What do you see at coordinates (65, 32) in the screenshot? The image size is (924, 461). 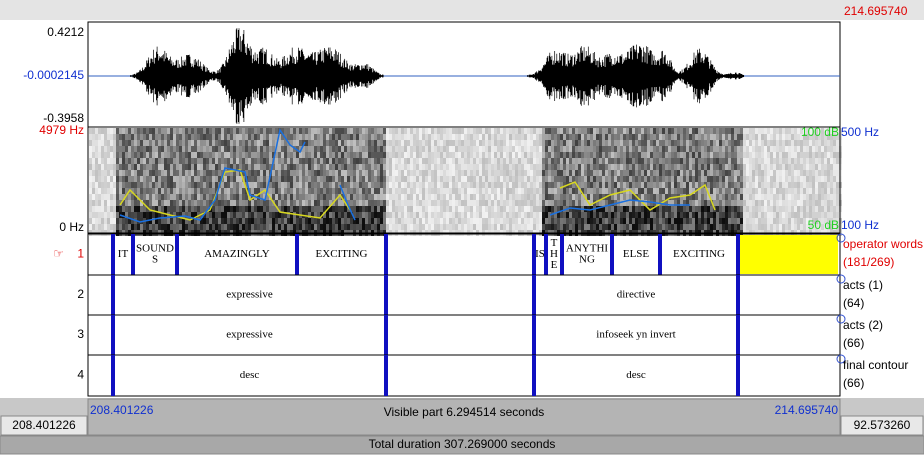 I see `wave-max: 0.4212` at bounding box center [65, 32].